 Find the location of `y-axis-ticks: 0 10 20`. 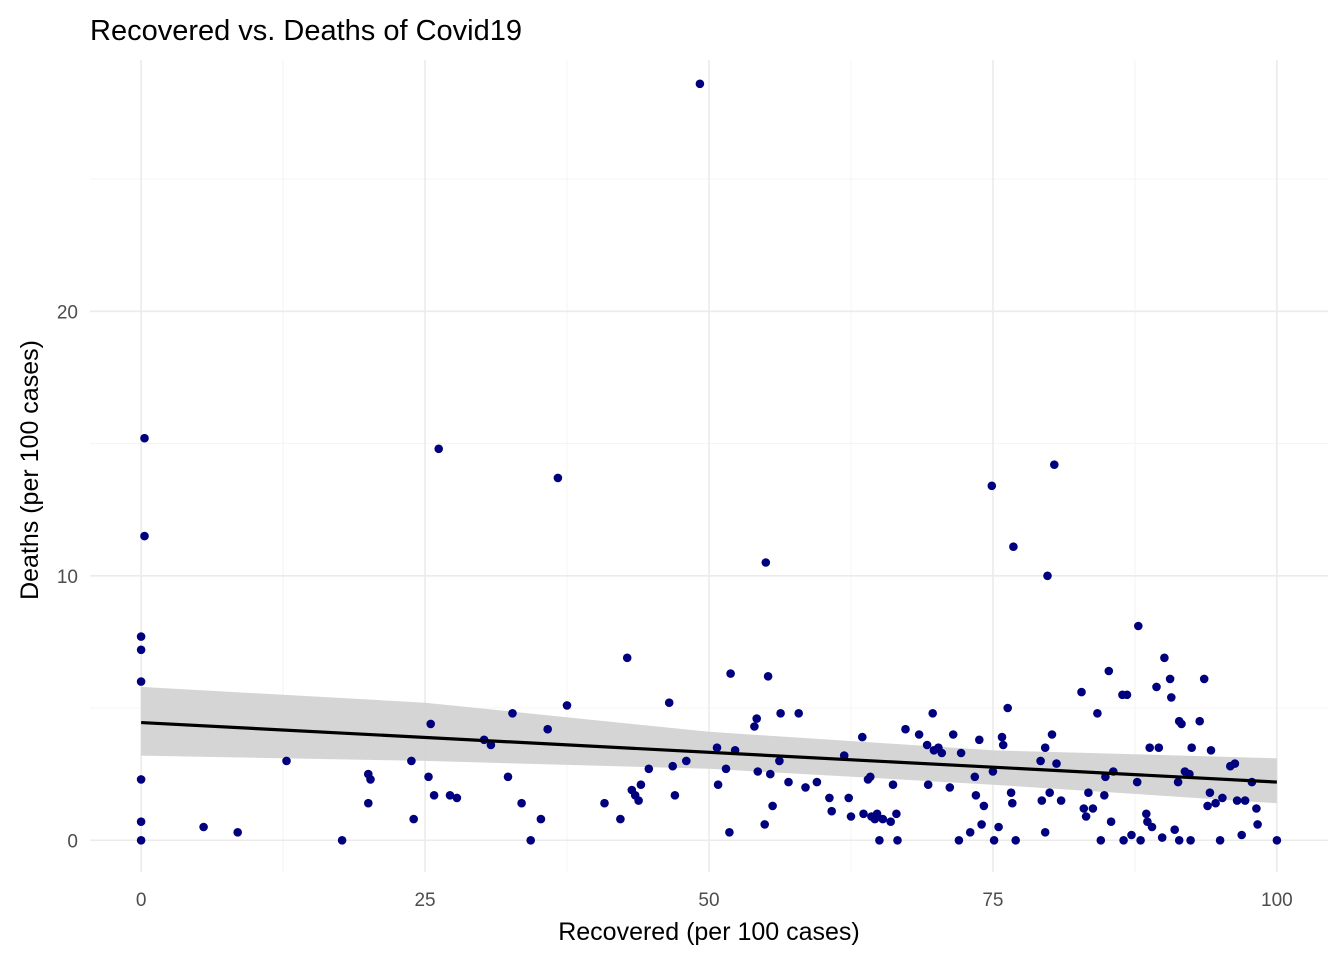

y-axis-ticks: 0 10 20 is located at coordinates (67, 577).